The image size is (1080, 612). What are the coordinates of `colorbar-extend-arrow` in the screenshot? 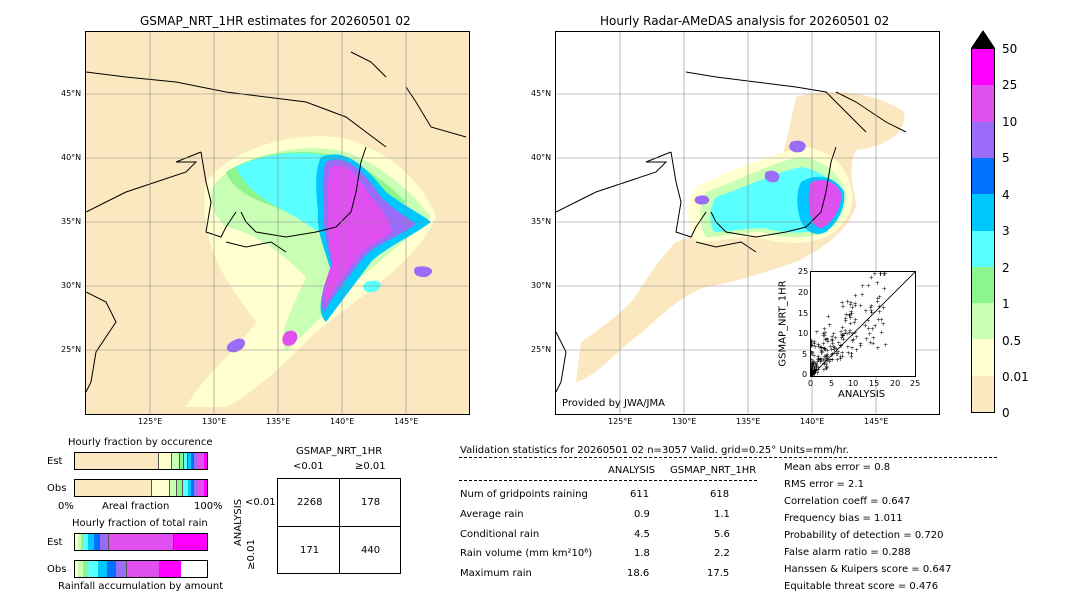 It's located at (983, 39).